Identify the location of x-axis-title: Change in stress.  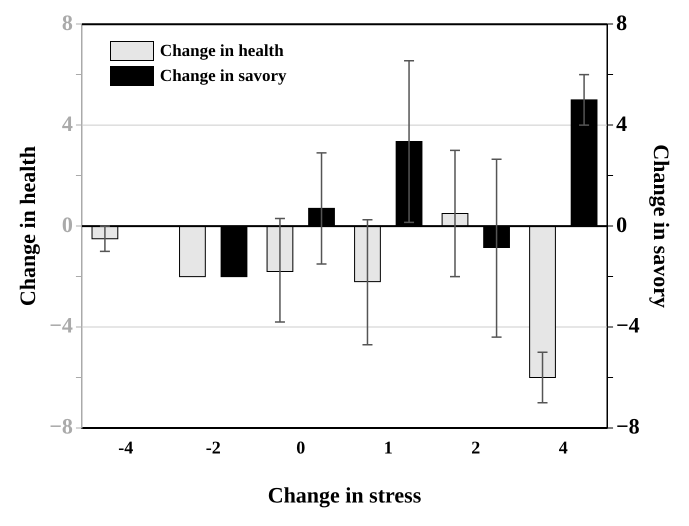
(345, 495).